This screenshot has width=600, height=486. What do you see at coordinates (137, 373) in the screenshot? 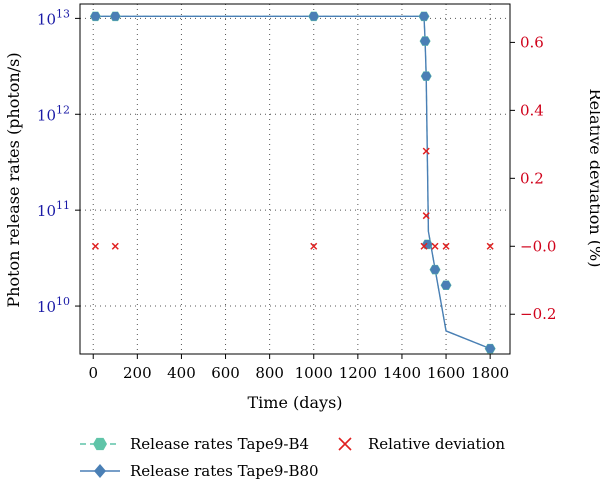
I see `x-tick-label: 200` at bounding box center [137, 373].